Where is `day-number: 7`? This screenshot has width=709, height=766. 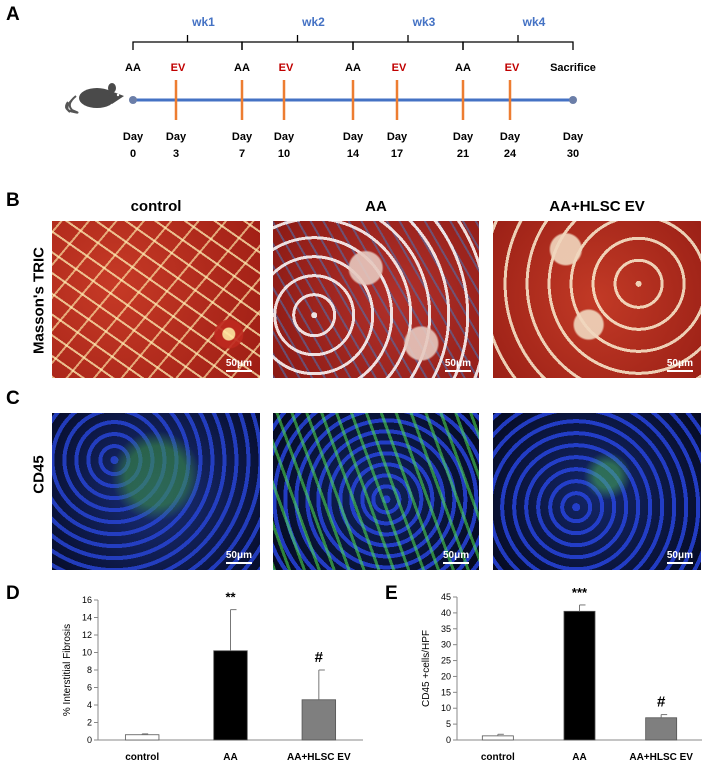
day-number: 7 is located at coordinates (242, 154).